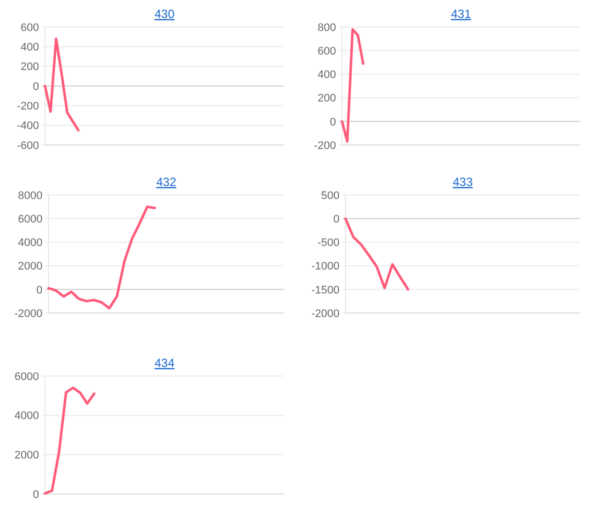  Describe the element at coordinates (164, 363) in the screenshot. I see `chart-title: 434` at that location.